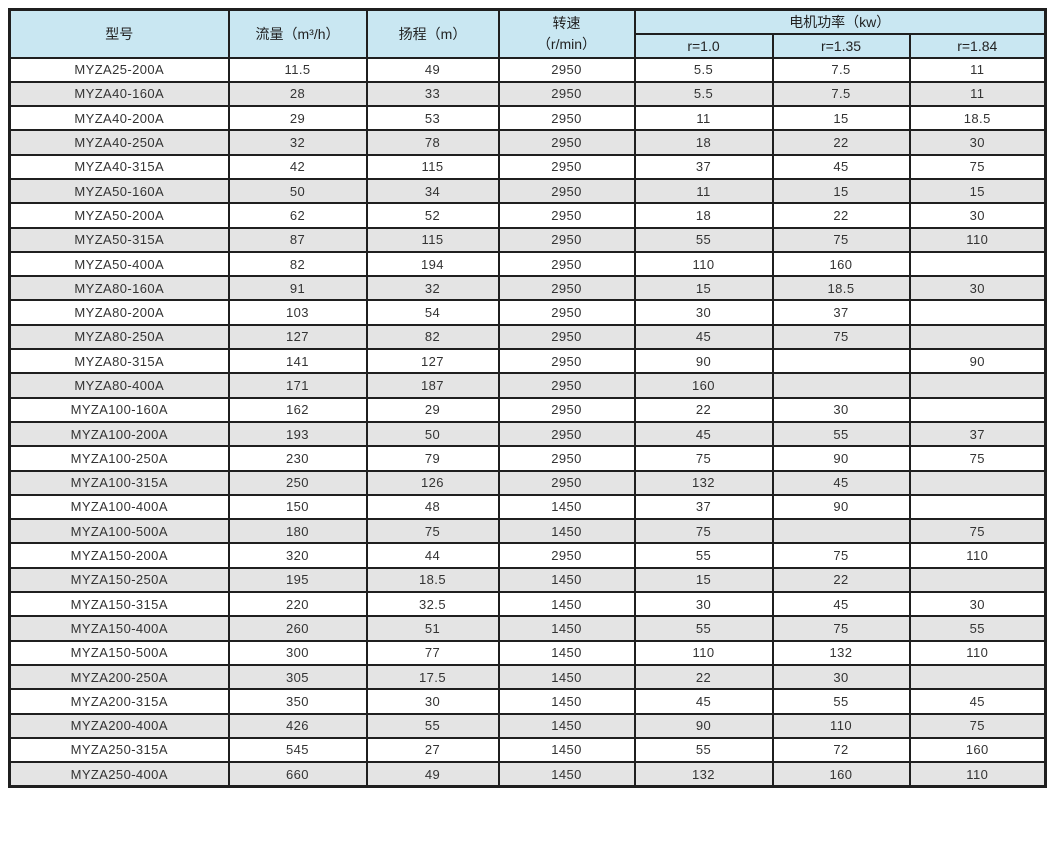  I want to click on cell-power-r1-0: 30, so click(703, 604).